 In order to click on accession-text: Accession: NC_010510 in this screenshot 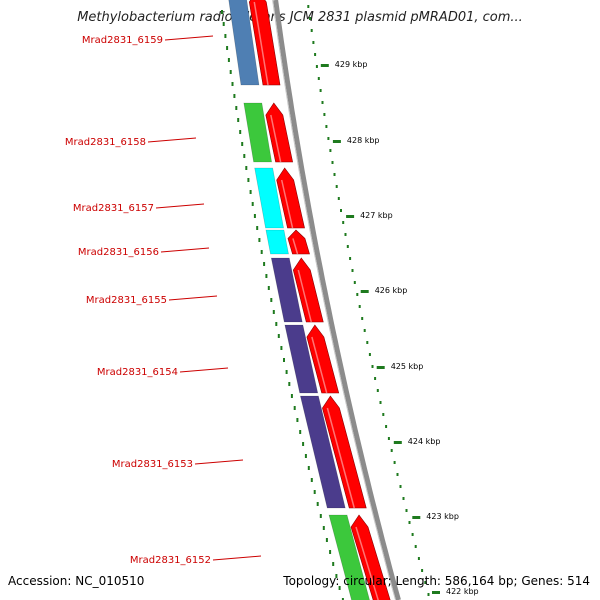, I will do `click(76, 581)`.